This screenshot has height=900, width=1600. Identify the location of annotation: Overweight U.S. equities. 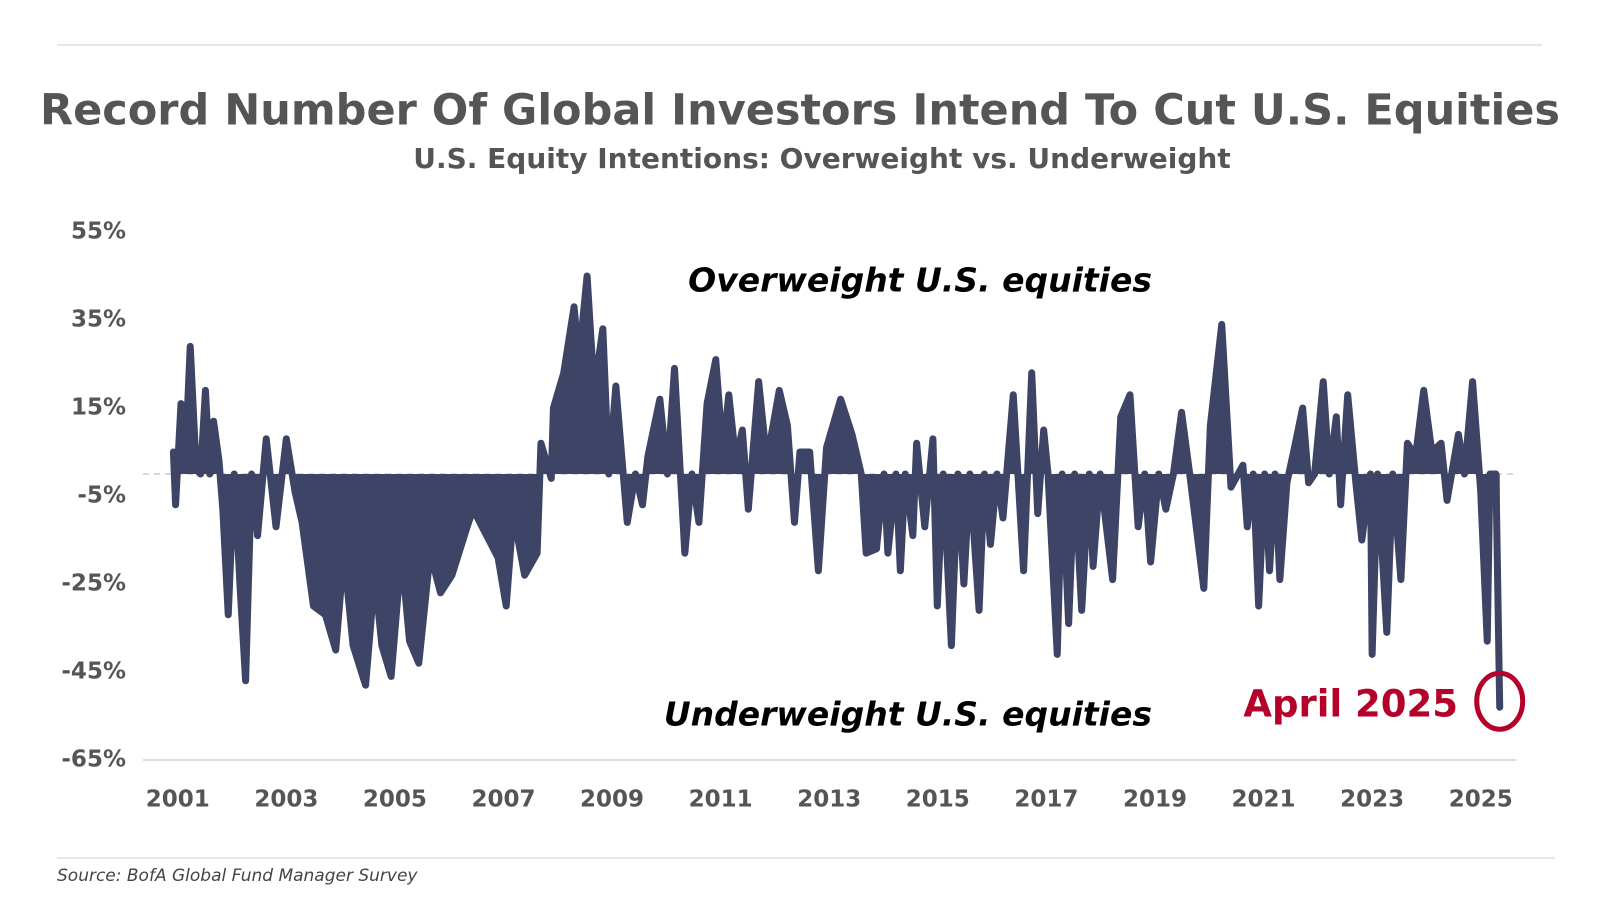
(920, 280).